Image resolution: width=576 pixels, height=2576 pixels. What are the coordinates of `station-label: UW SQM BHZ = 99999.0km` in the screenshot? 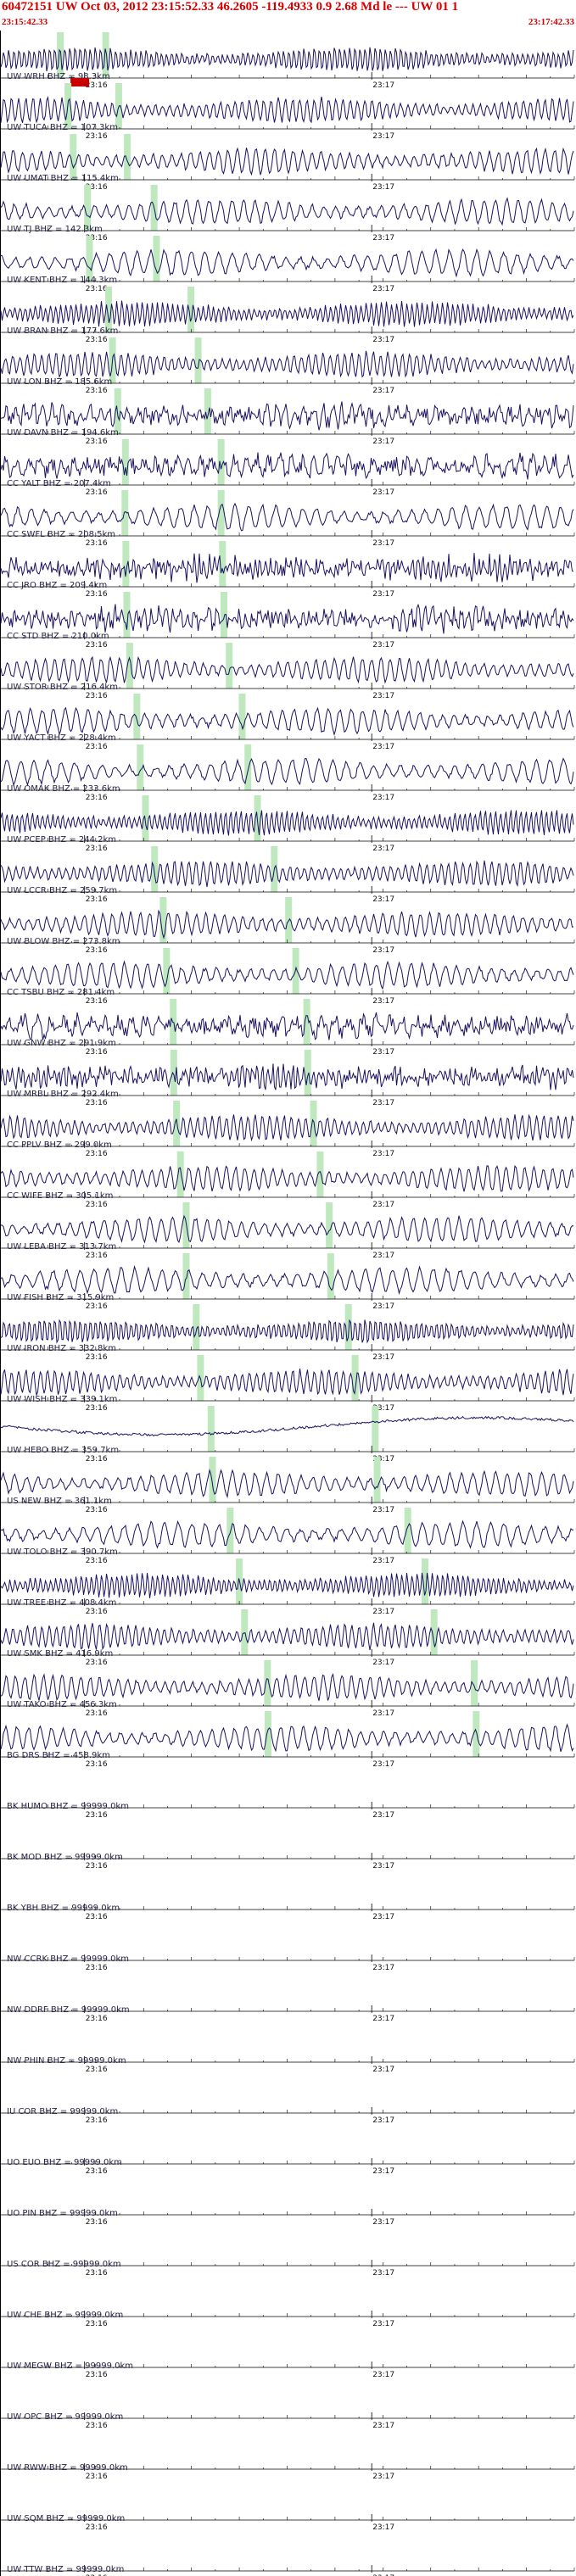 It's located at (66, 2518).